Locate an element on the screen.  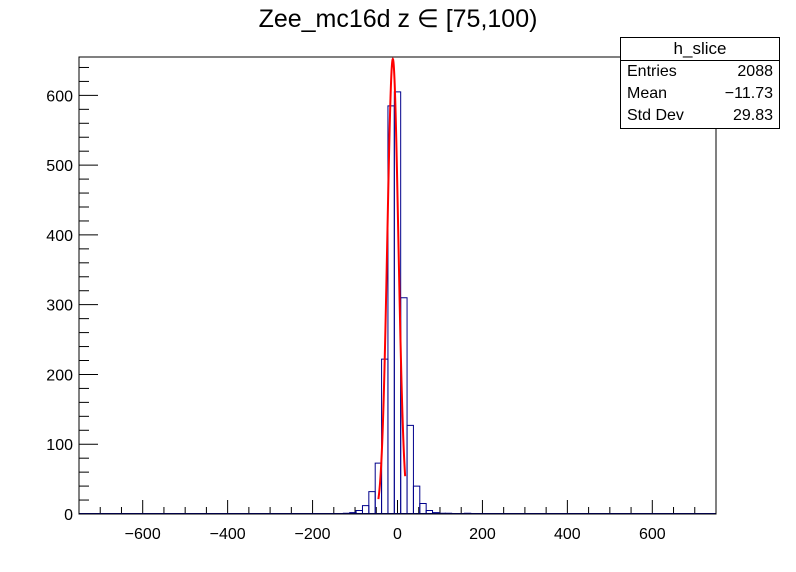
gaussian-fit is located at coordinates (392, 278).